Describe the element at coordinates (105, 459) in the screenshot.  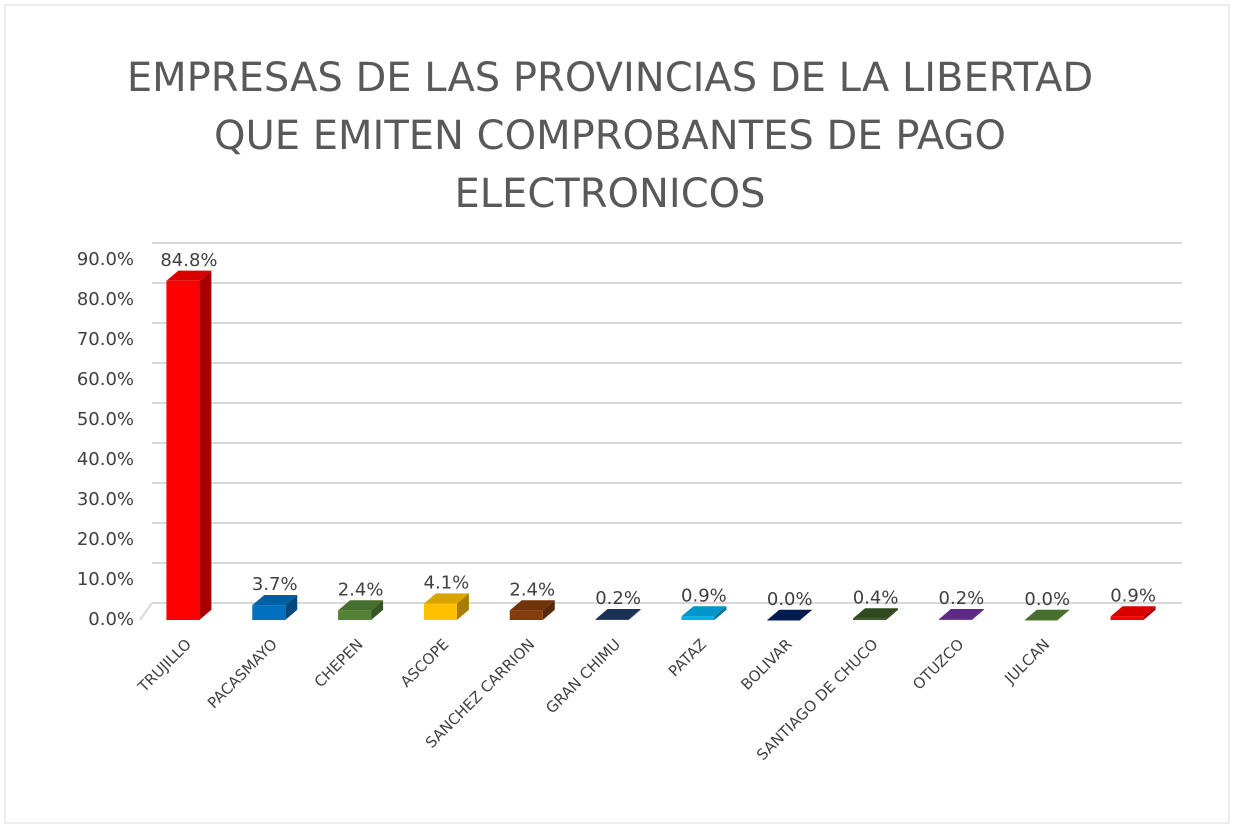
I see `y-tick-label: 40.0%` at that location.